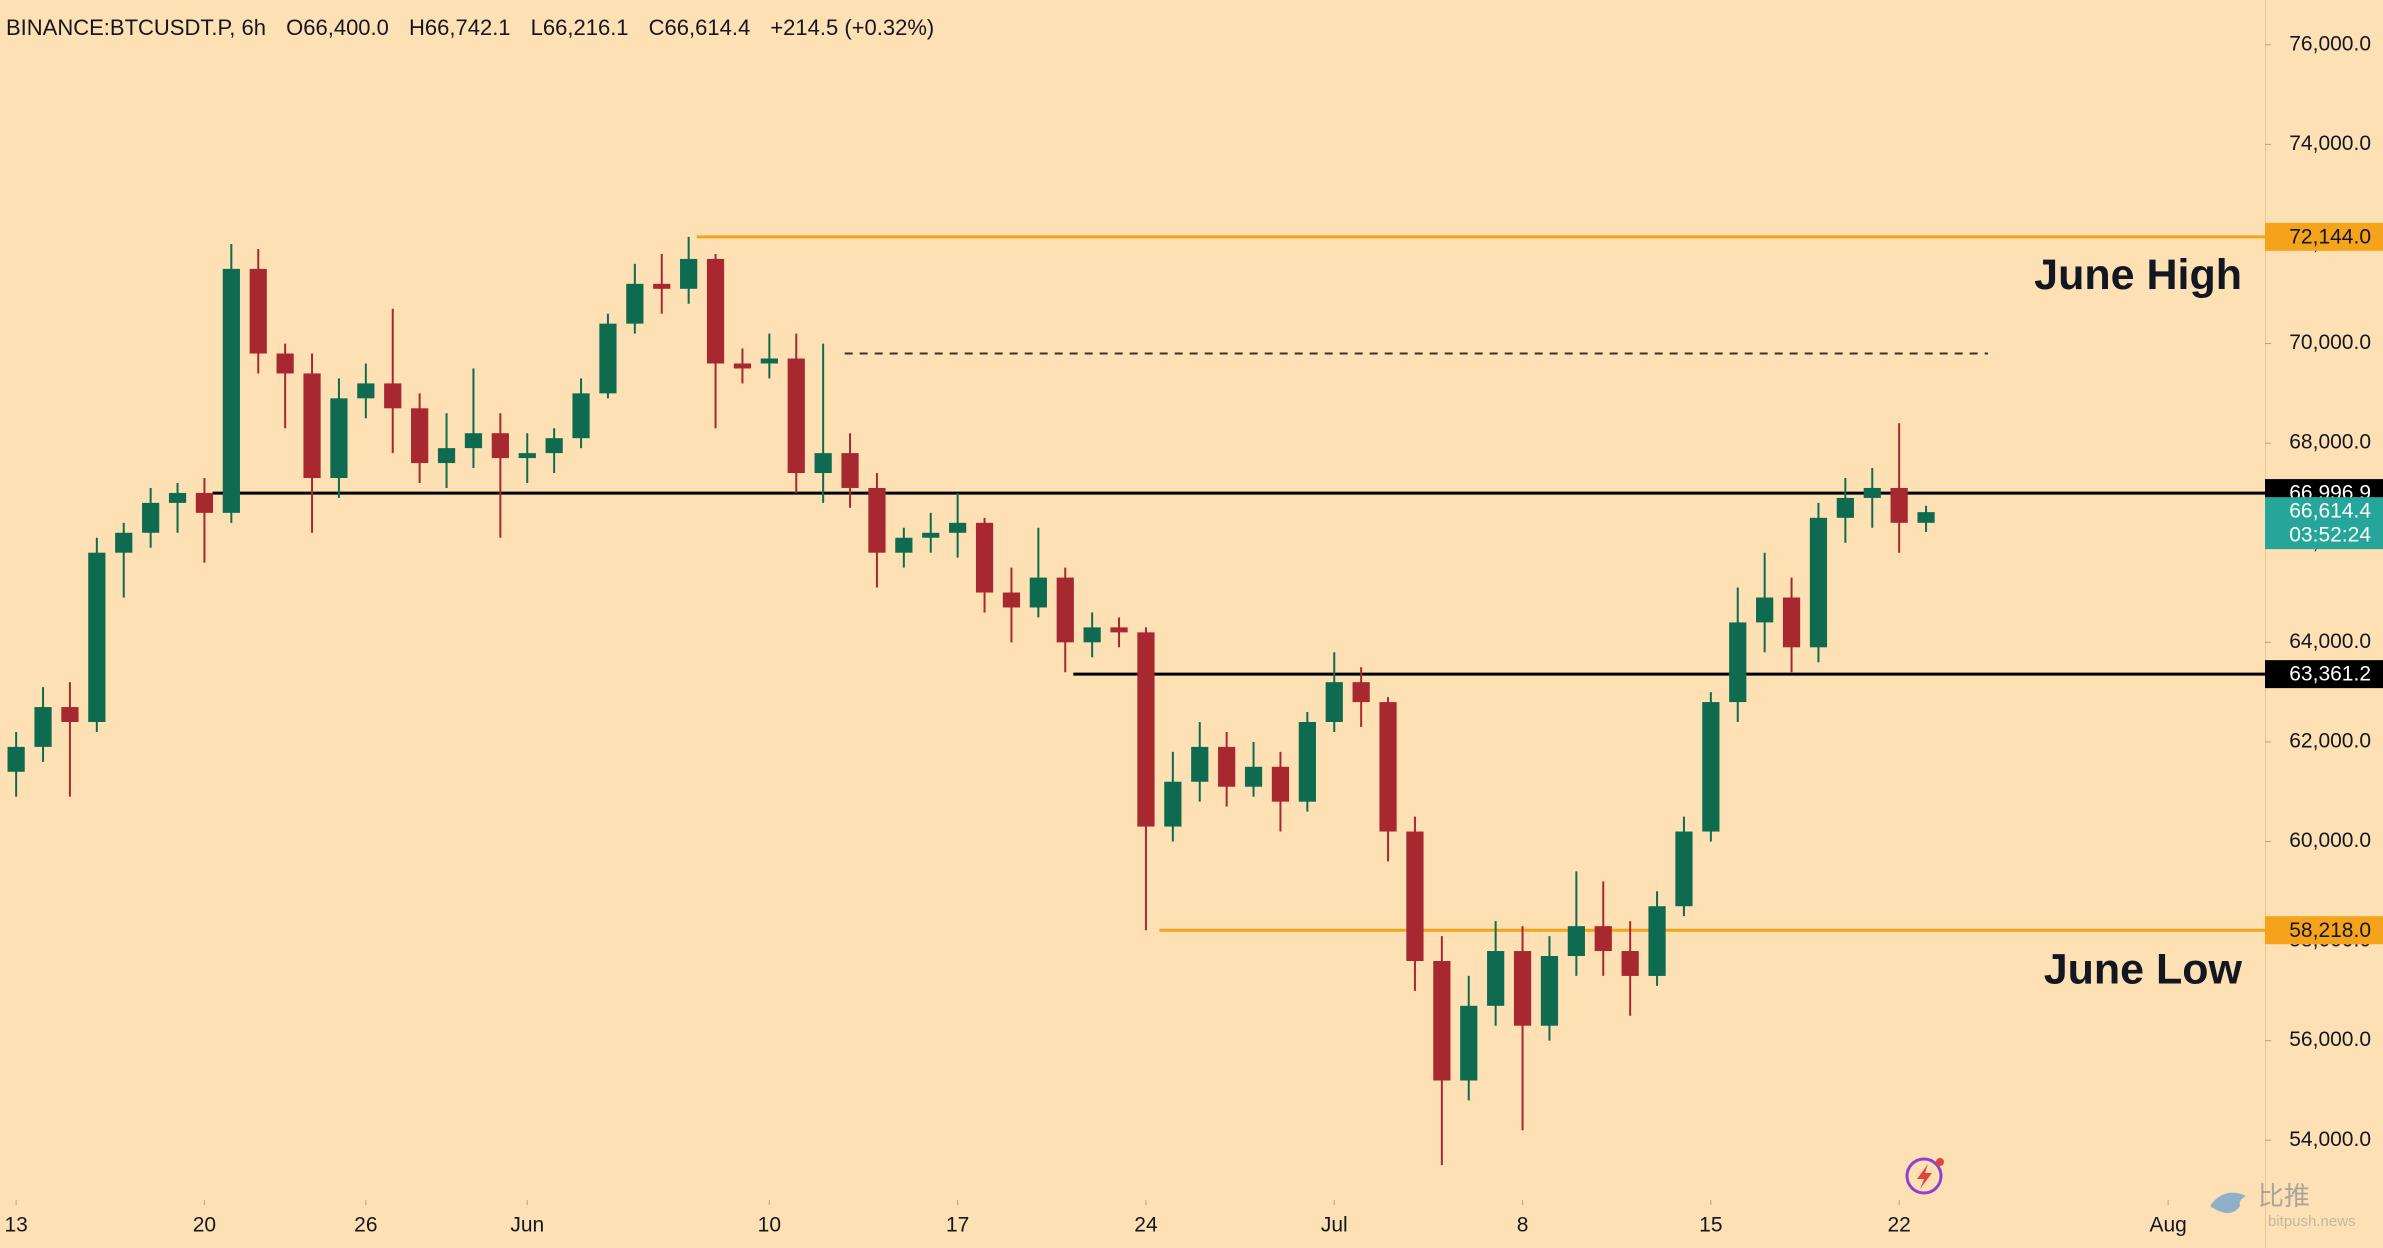 Image resolution: width=2383 pixels, height=1248 pixels. What do you see at coordinates (2330, 511) in the screenshot?
I see `last-price-label: 66,614.4` at bounding box center [2330, 511].